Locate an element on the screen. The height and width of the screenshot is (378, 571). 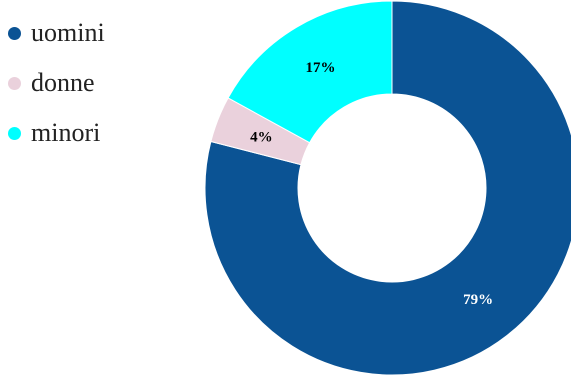
slice-label-minori: 17% is located at coordinates (320, 68).